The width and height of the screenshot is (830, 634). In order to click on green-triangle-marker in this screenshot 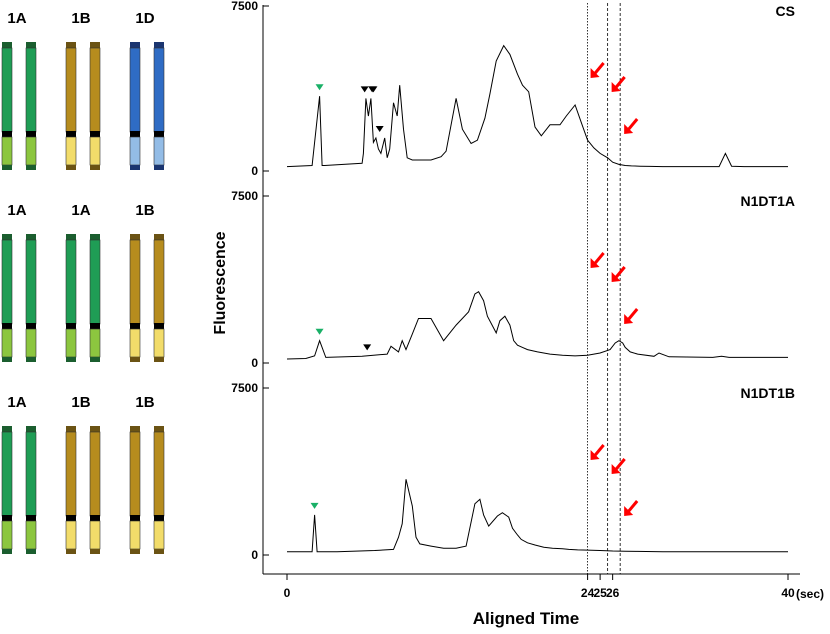, I will do `click(319, 87)`.